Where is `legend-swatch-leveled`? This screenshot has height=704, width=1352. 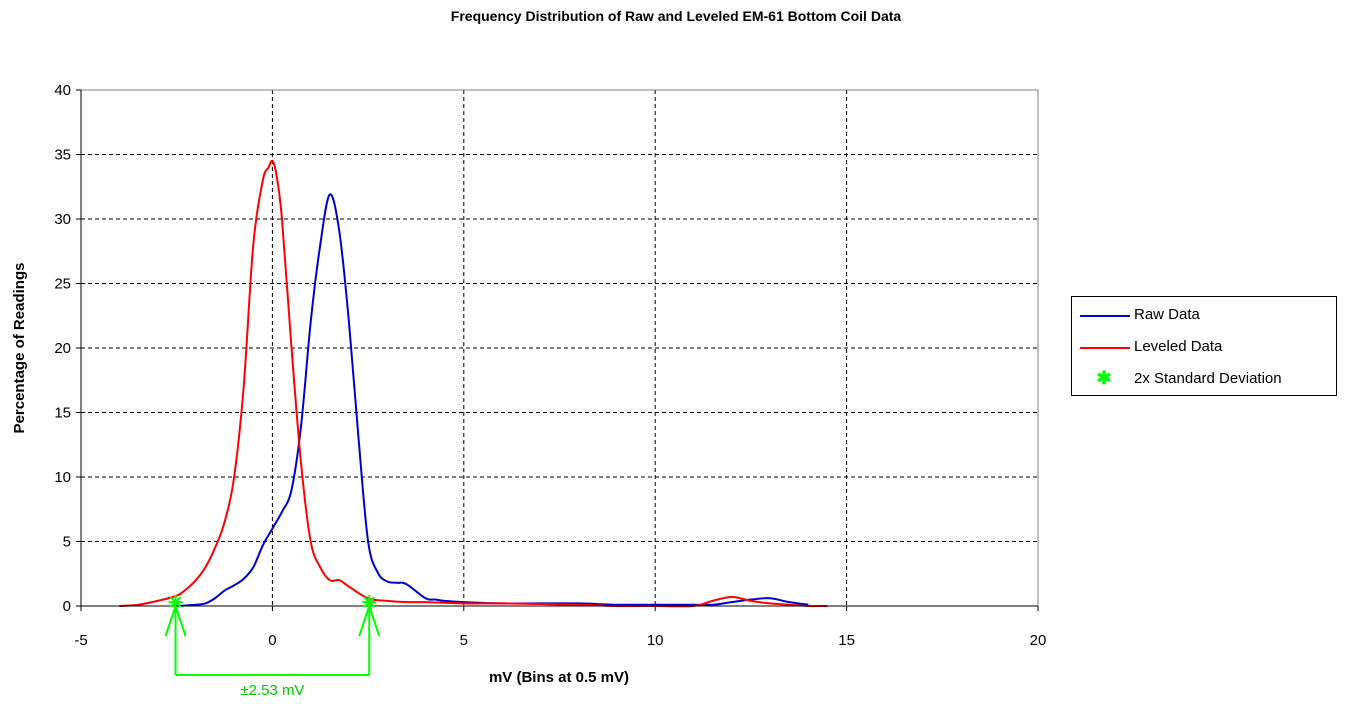
legend-swatch-leveled is located at coordinates (1105, 348).